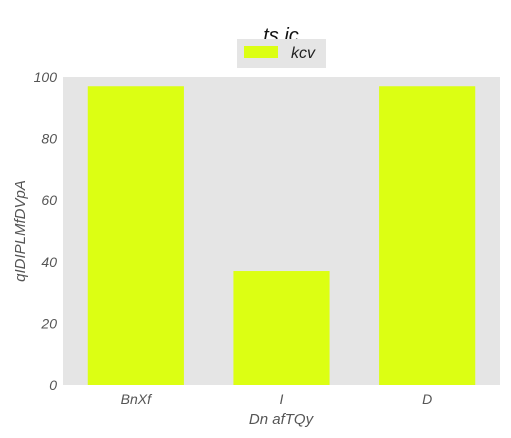 Image resolution: width=511 pixels, height=438 pixels. I want to click on x-axis-label: Dn afTQy, so click(282, 419).